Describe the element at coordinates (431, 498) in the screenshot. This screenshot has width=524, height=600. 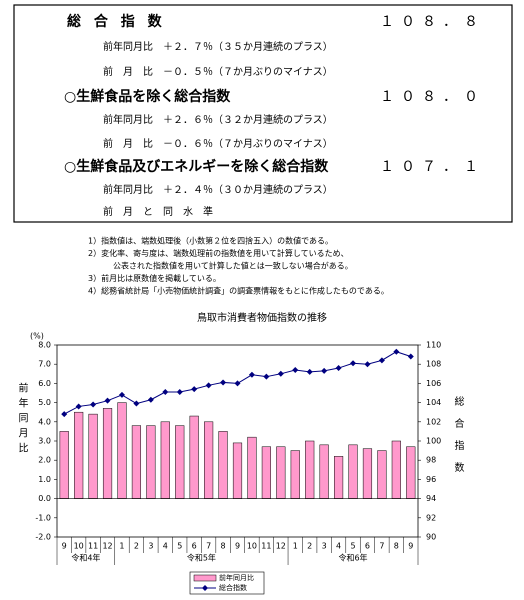
I see `y2-tick-label: 94` at that location.